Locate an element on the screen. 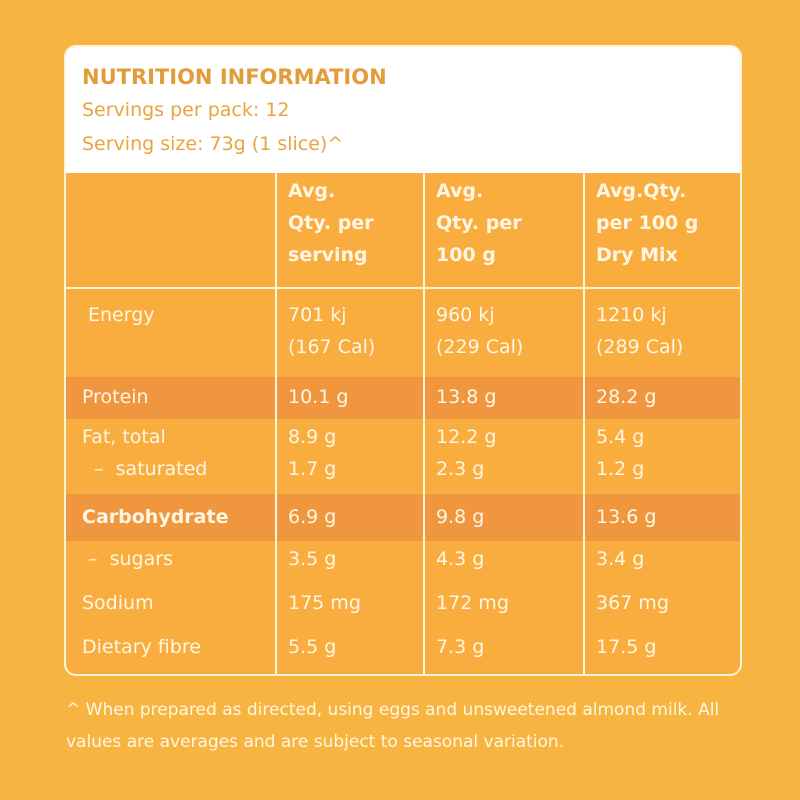 This screenshot has width=800, height=800. row-value: 175 mg is located at coordinates (324, 603).